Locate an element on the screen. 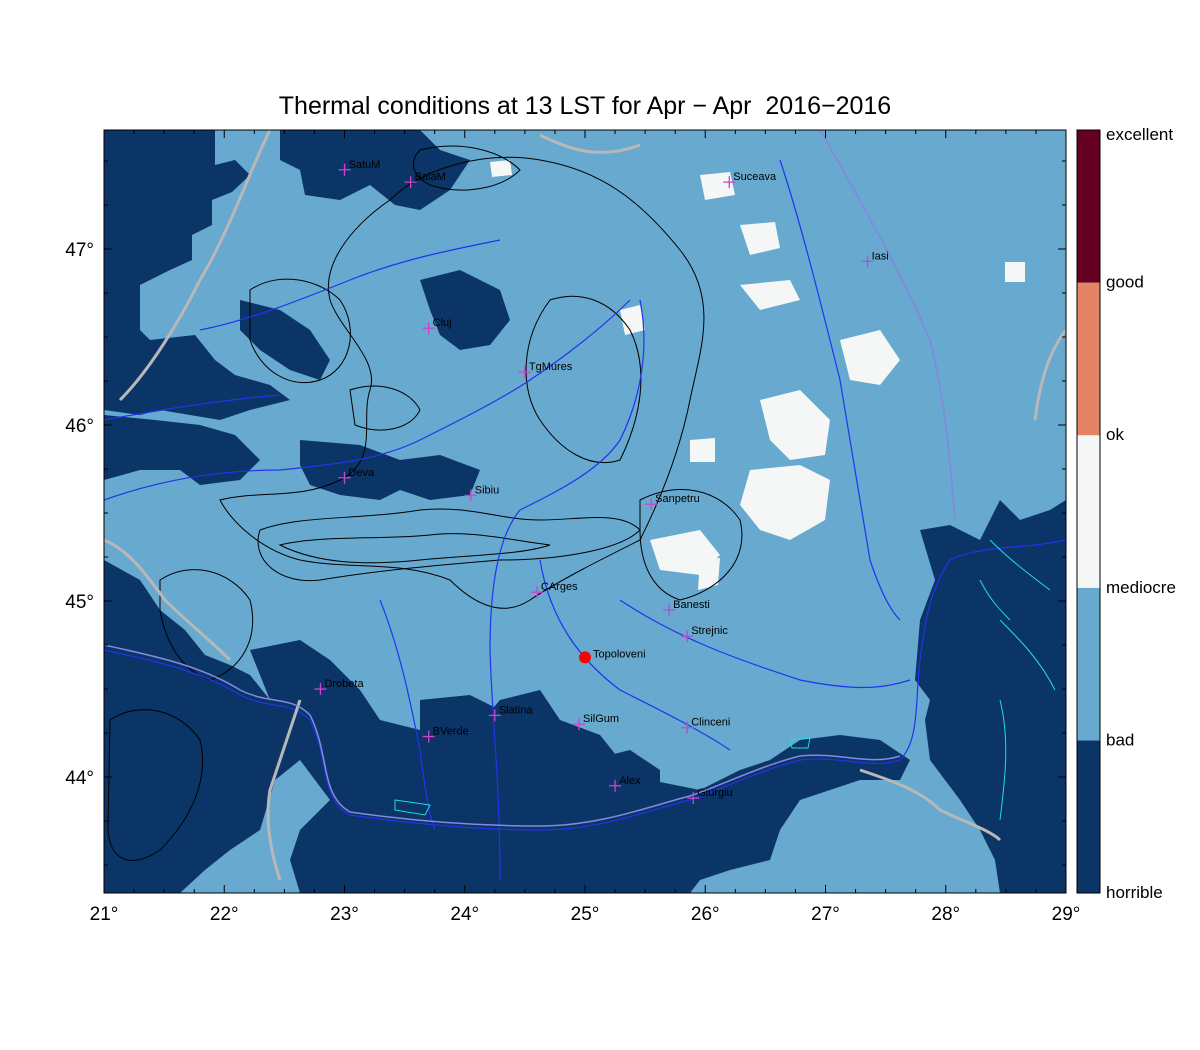  city-label: TgMures is located at coordinates (551, 367).